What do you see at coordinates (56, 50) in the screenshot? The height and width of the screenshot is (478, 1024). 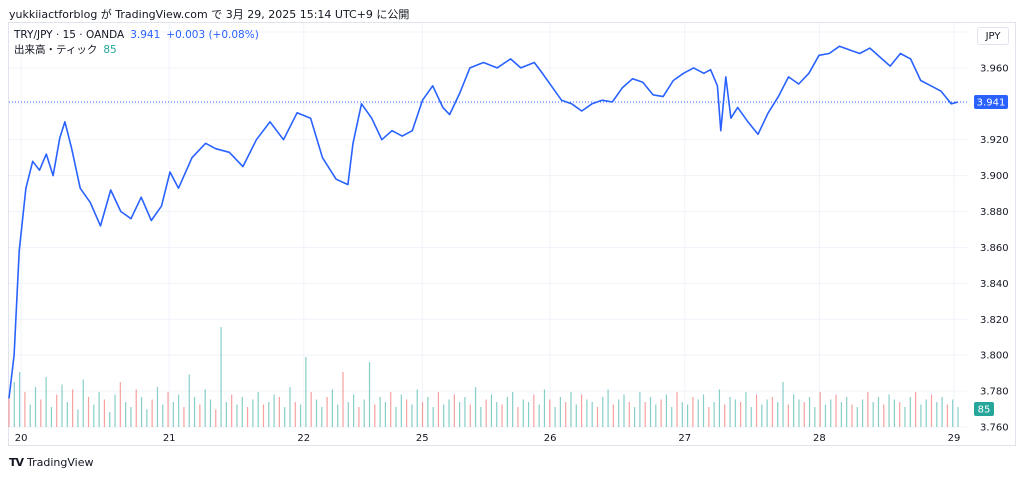 I see `volume-label: 出来高・ティック` at bounding box center [56, 50].